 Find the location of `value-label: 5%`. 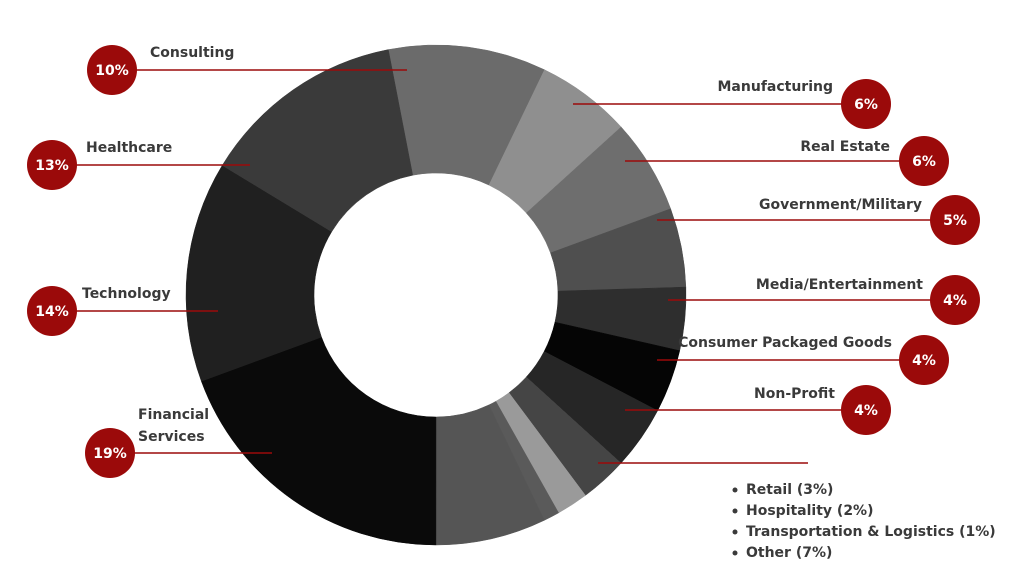

value-label: 5% is located at coordinates (955, 221).